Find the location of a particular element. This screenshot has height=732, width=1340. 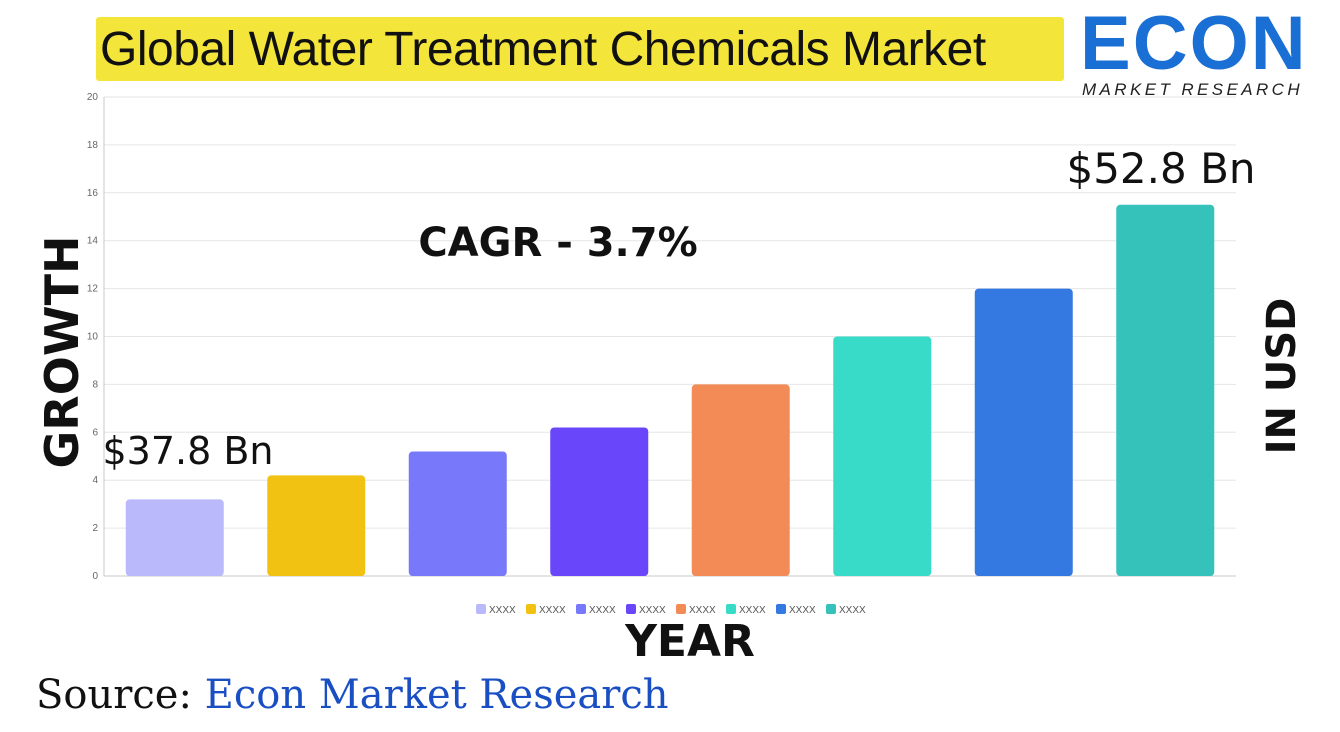

y-tick-label: 14 is located at coordinates (93, 241).